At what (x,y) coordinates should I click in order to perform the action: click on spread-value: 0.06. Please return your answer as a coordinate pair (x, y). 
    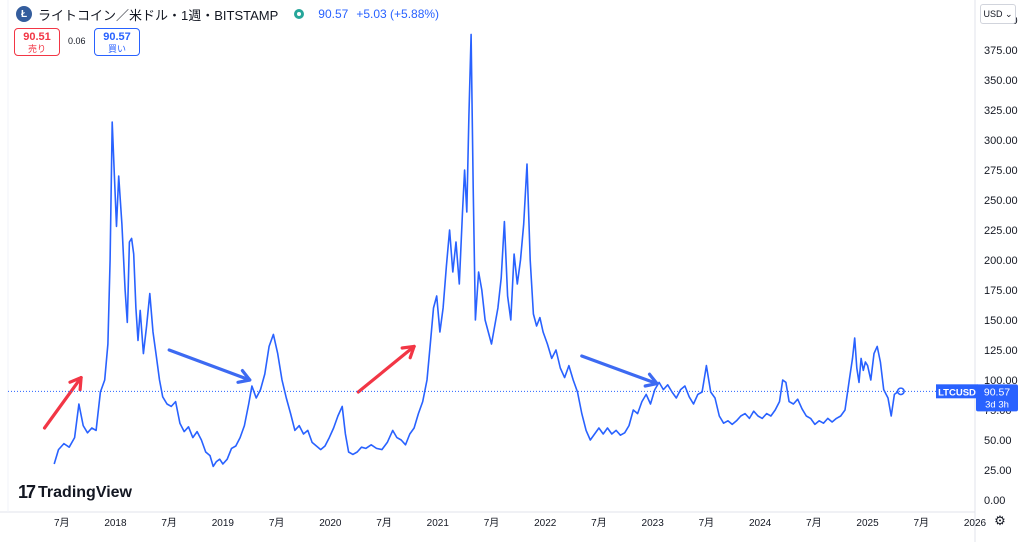
    Looking at the image, I should click on (77, 41).